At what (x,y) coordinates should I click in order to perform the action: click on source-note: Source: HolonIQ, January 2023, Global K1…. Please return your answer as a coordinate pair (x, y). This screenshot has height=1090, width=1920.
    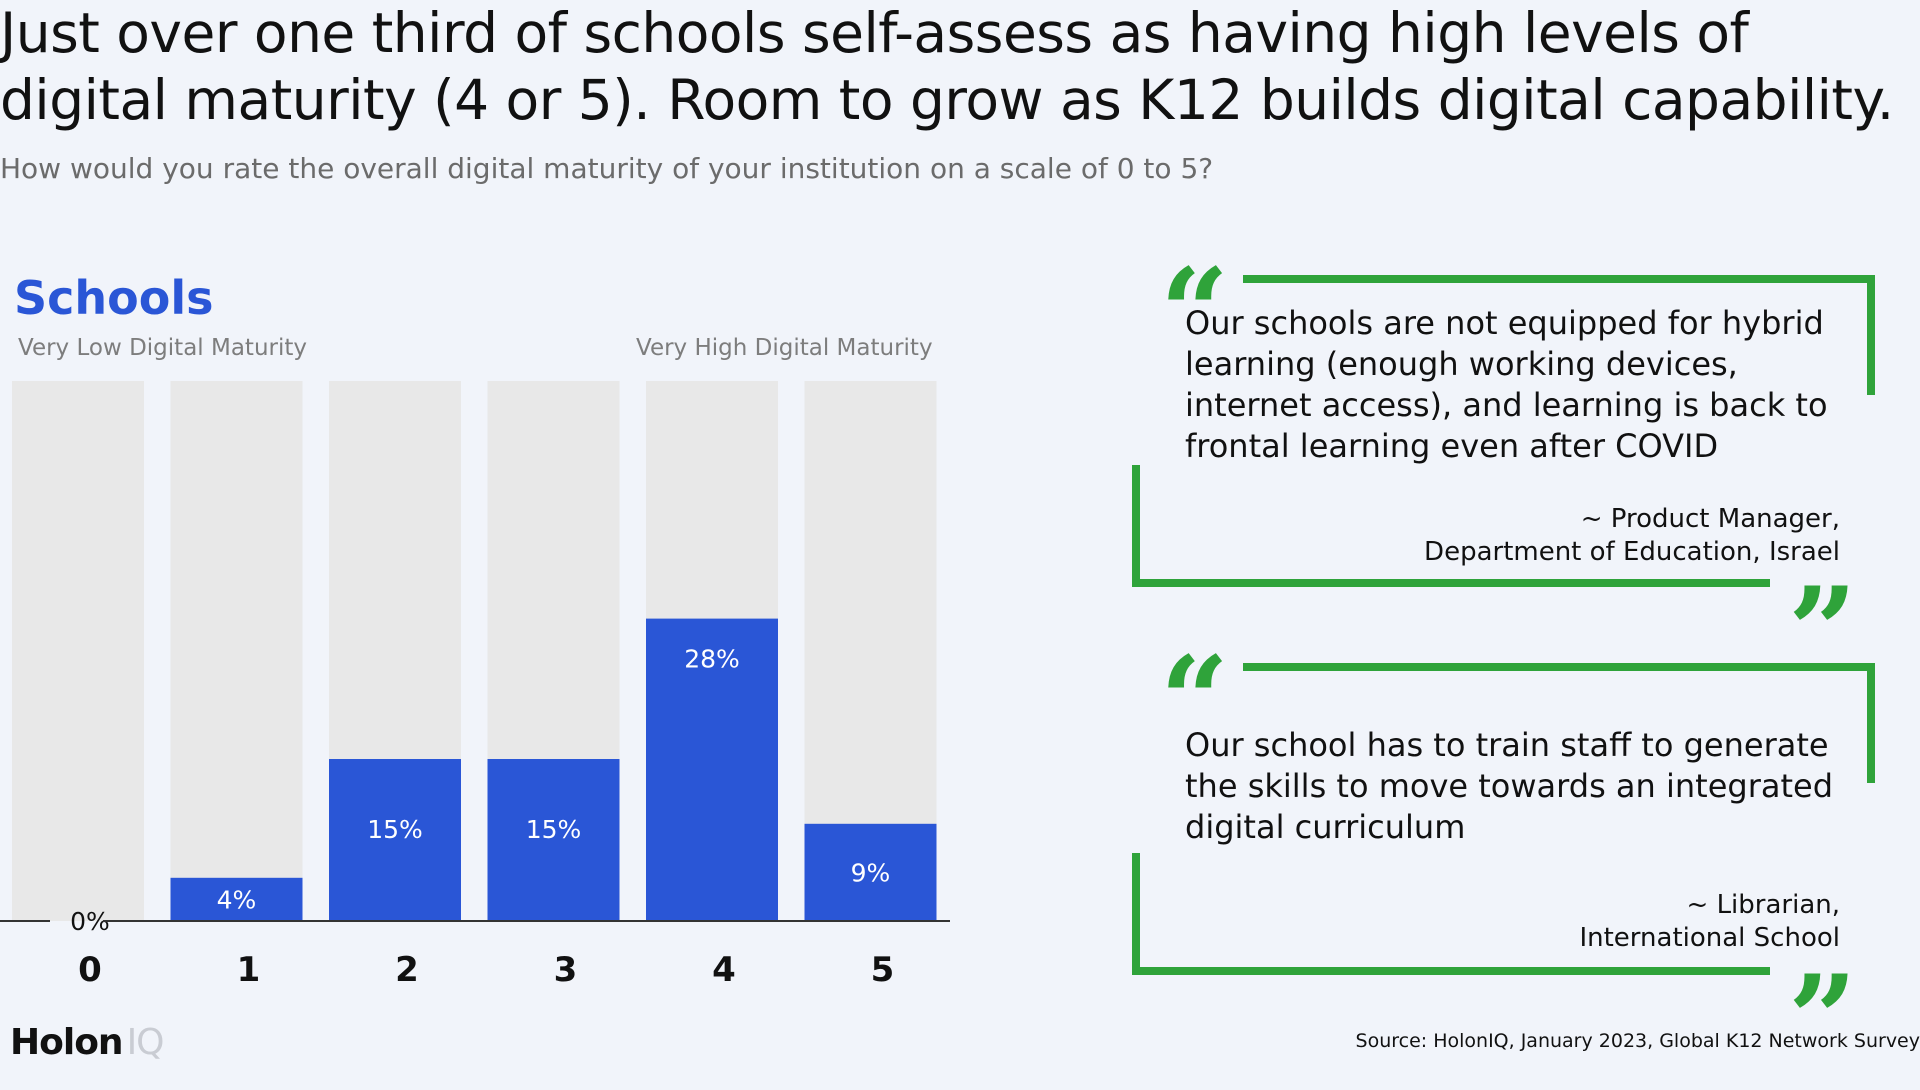
    Looking at the image, I should click on (1637, 1041).